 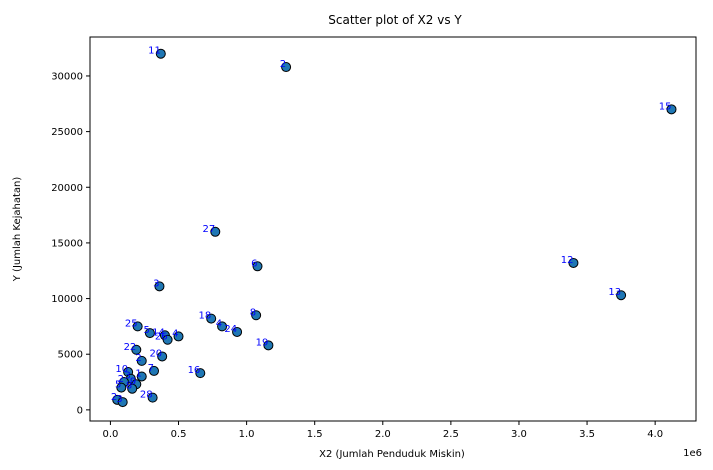 I want to click on point-label: 11, so click(x=154, y=51).